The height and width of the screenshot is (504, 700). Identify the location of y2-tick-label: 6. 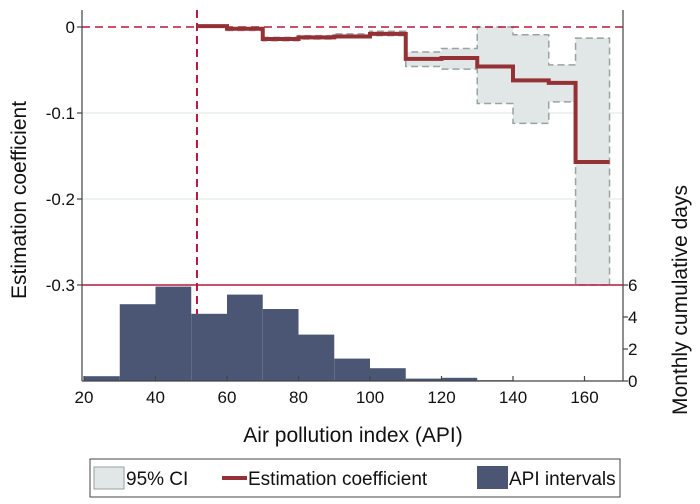
(632, 285).